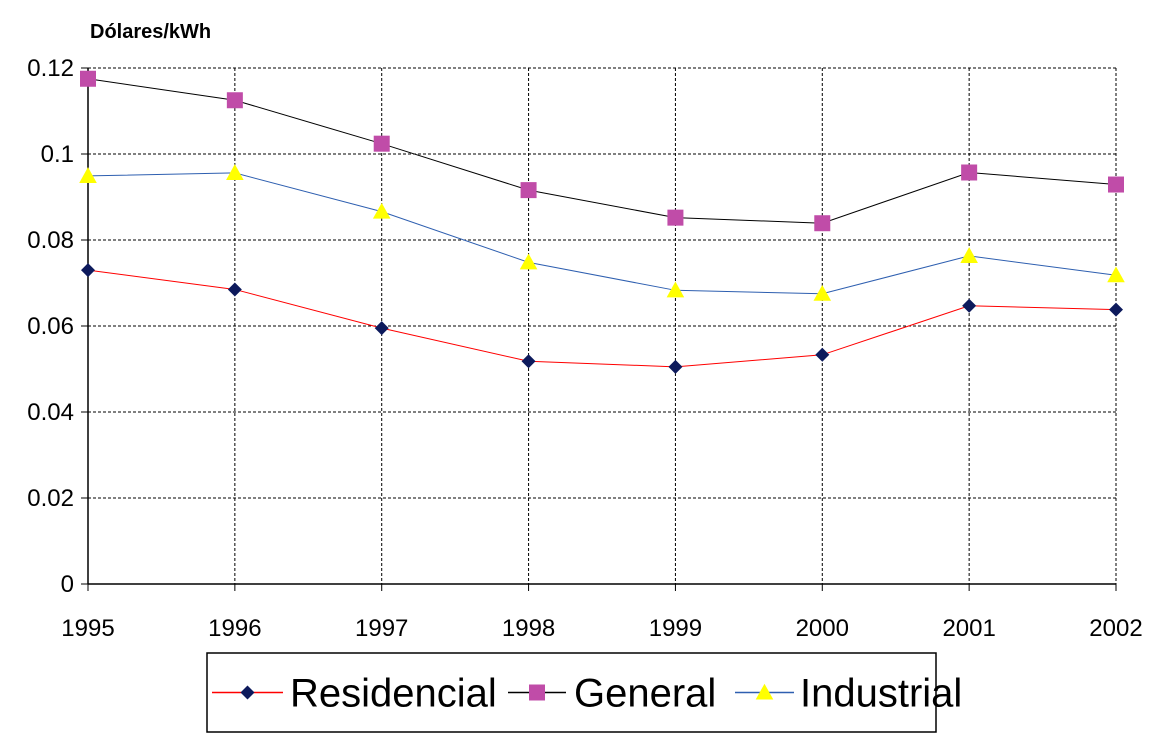 The width and height of the screenshot is (1151, 736). Describe the element at coordinates (50, 326) in the screenshot. I see `y-tick-label: 0.06` at that location.